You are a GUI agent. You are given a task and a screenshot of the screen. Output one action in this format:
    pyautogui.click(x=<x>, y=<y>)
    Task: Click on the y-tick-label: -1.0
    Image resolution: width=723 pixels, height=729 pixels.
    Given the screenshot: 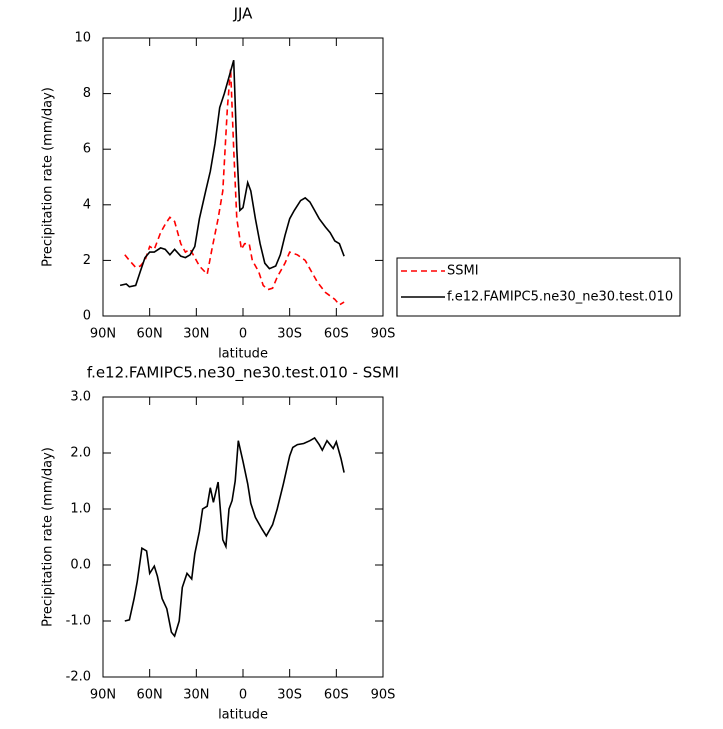 What is the action you would take?
    pyautogui.click(x=78, y=621)
    